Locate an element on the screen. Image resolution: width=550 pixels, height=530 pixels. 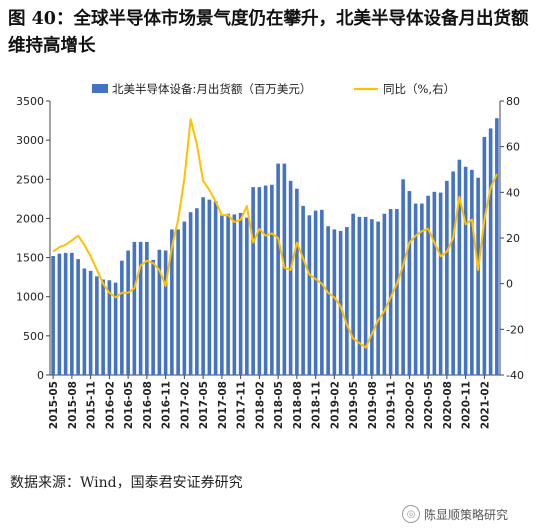
x-tick-label: 2016-08 is located at coordinates (148, 405).